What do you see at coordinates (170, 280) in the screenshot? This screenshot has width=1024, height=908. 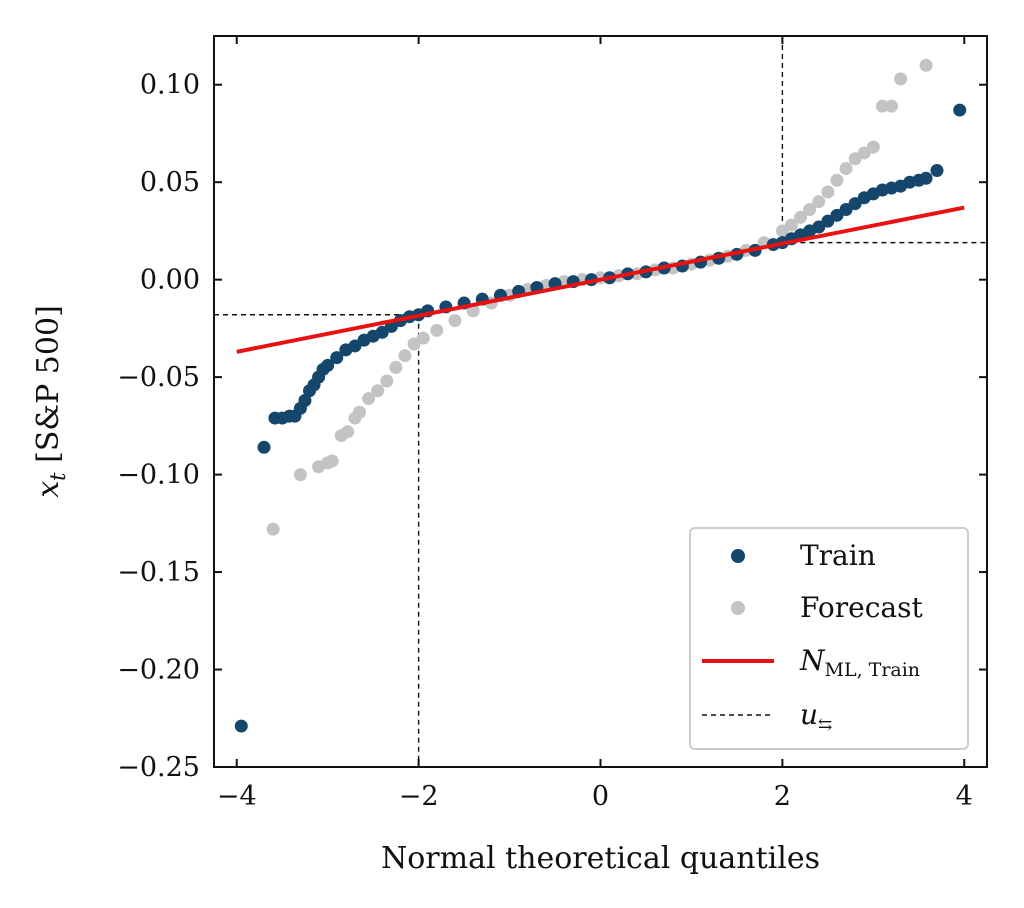 I see `y-tick-label: 0.00` at bounding box center [170, 280].